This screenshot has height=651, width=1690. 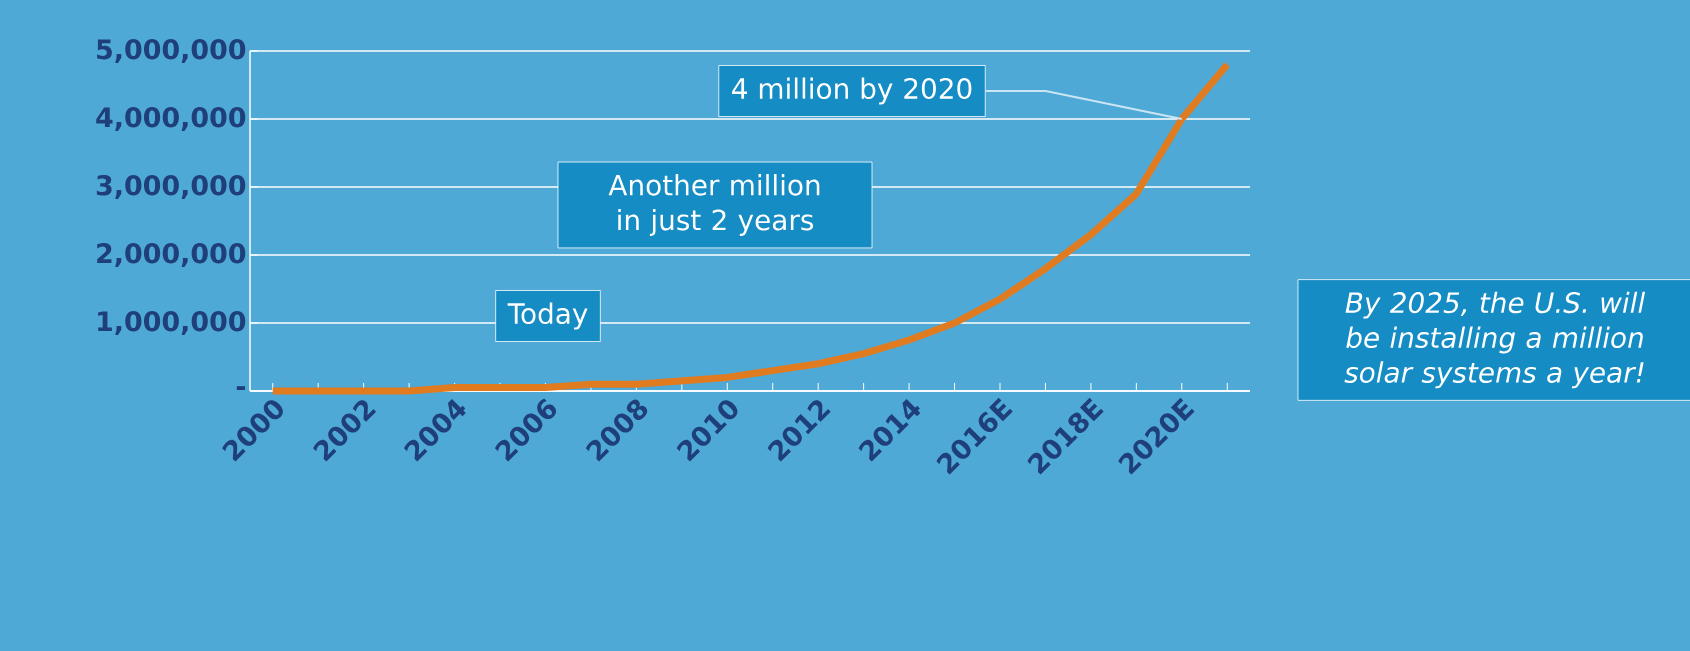 I want to click on annotation: Another million in just 2 years, so click(x=714, y=205).